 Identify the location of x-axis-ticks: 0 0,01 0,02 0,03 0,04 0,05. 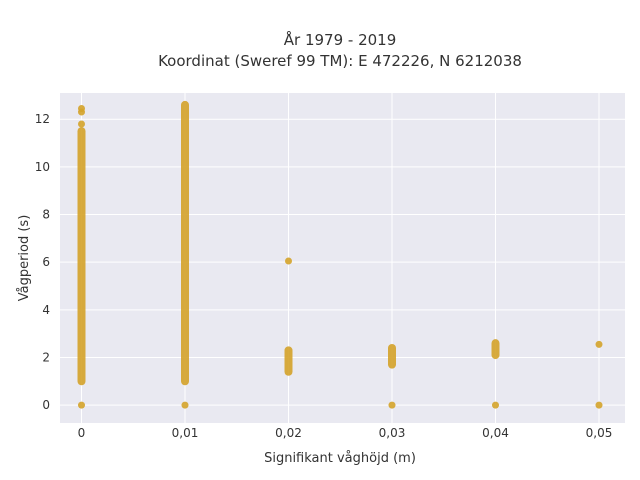
(345, 433).